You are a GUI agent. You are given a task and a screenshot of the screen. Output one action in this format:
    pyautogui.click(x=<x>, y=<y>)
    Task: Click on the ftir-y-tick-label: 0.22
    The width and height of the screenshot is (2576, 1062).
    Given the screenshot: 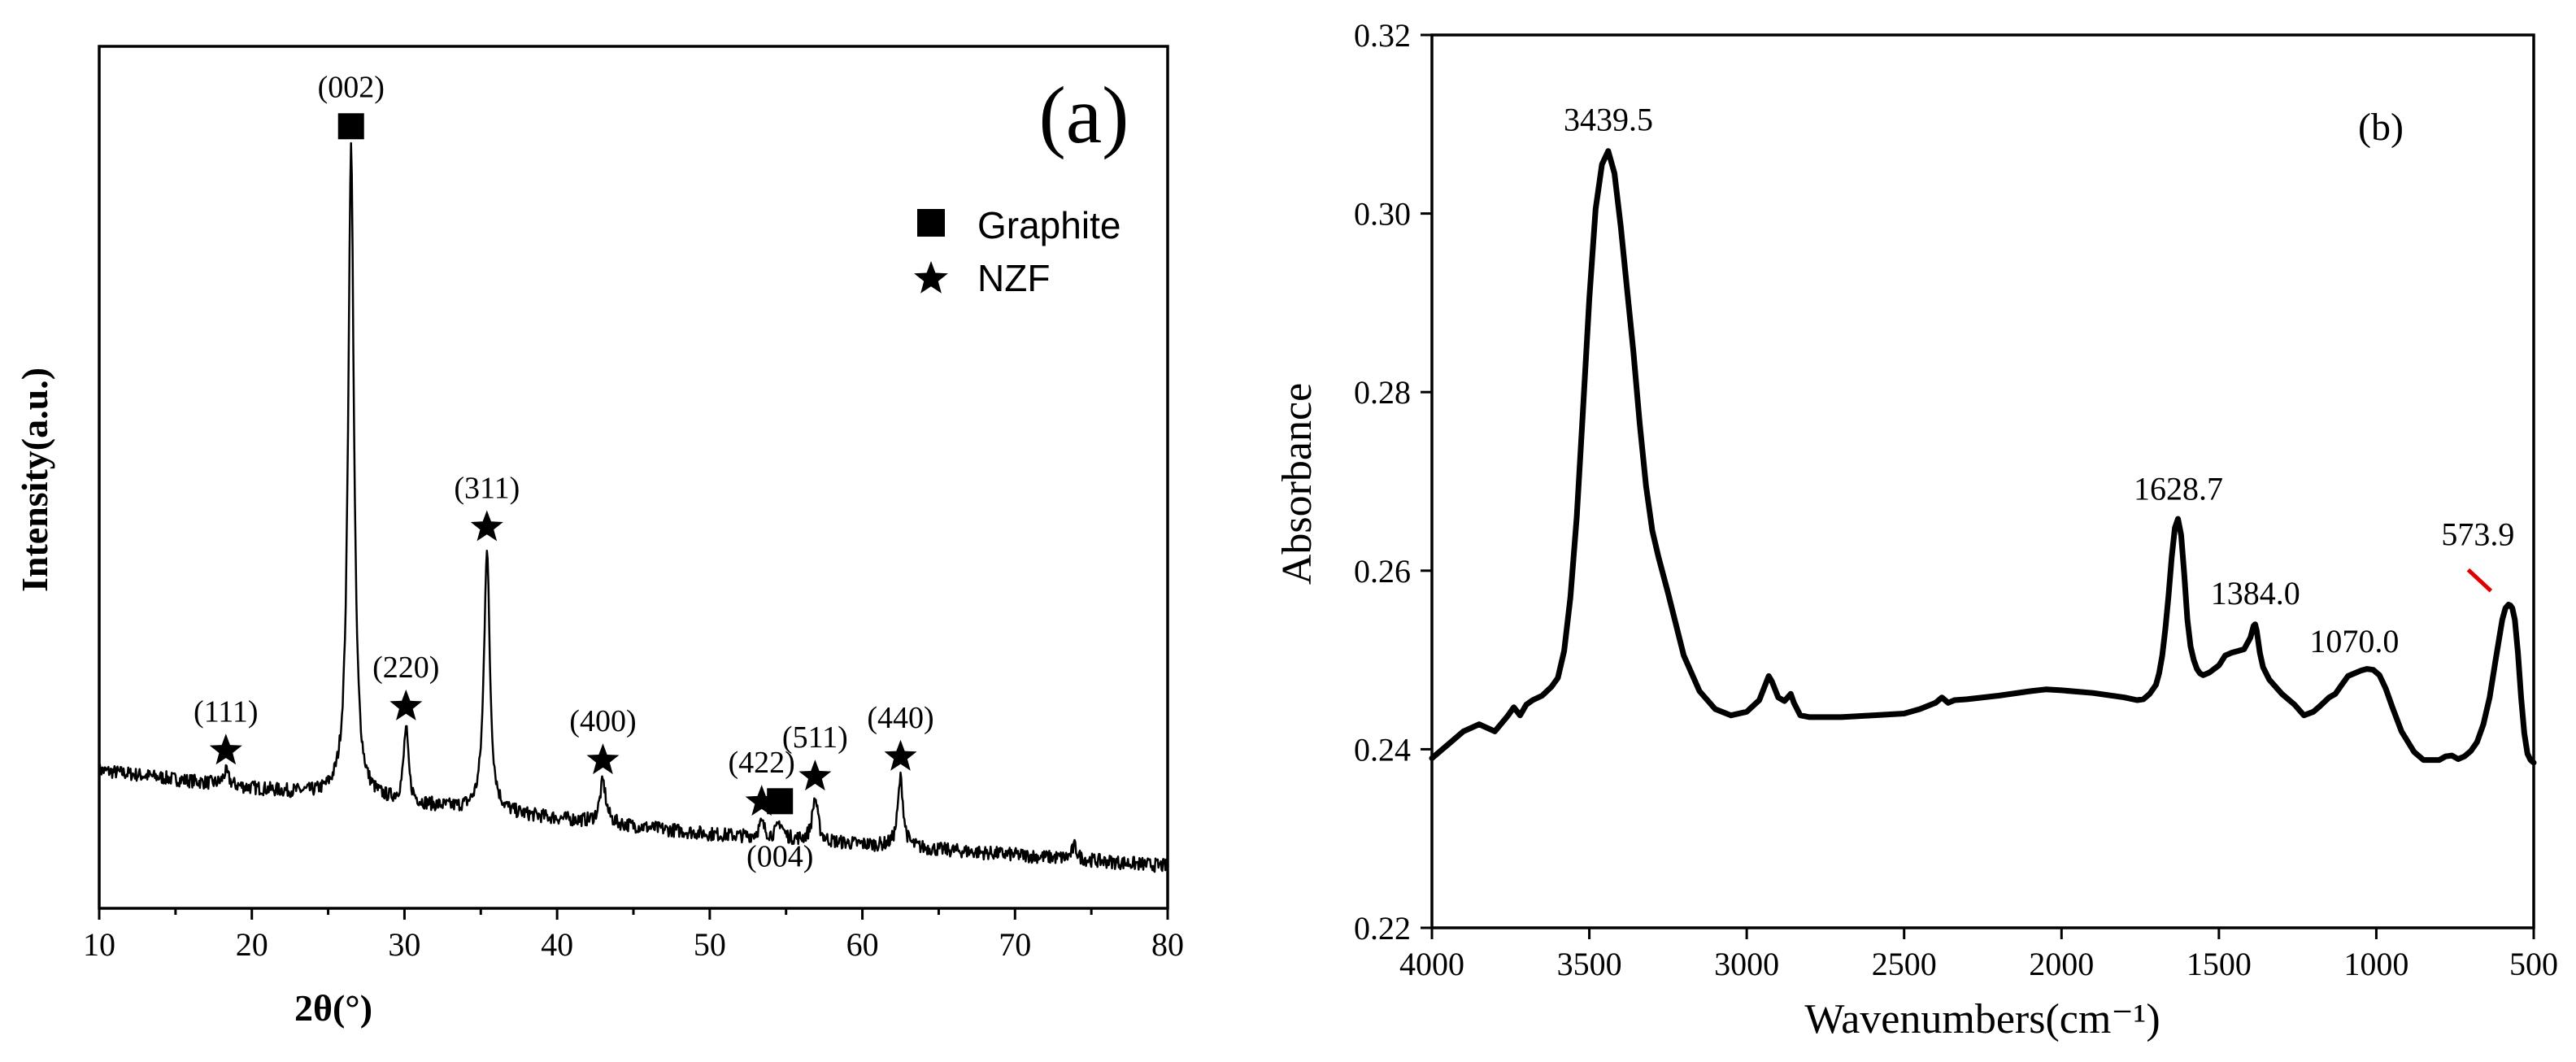 What is the action you would take?
    pyautogui.click(x=1383, y=928)
    